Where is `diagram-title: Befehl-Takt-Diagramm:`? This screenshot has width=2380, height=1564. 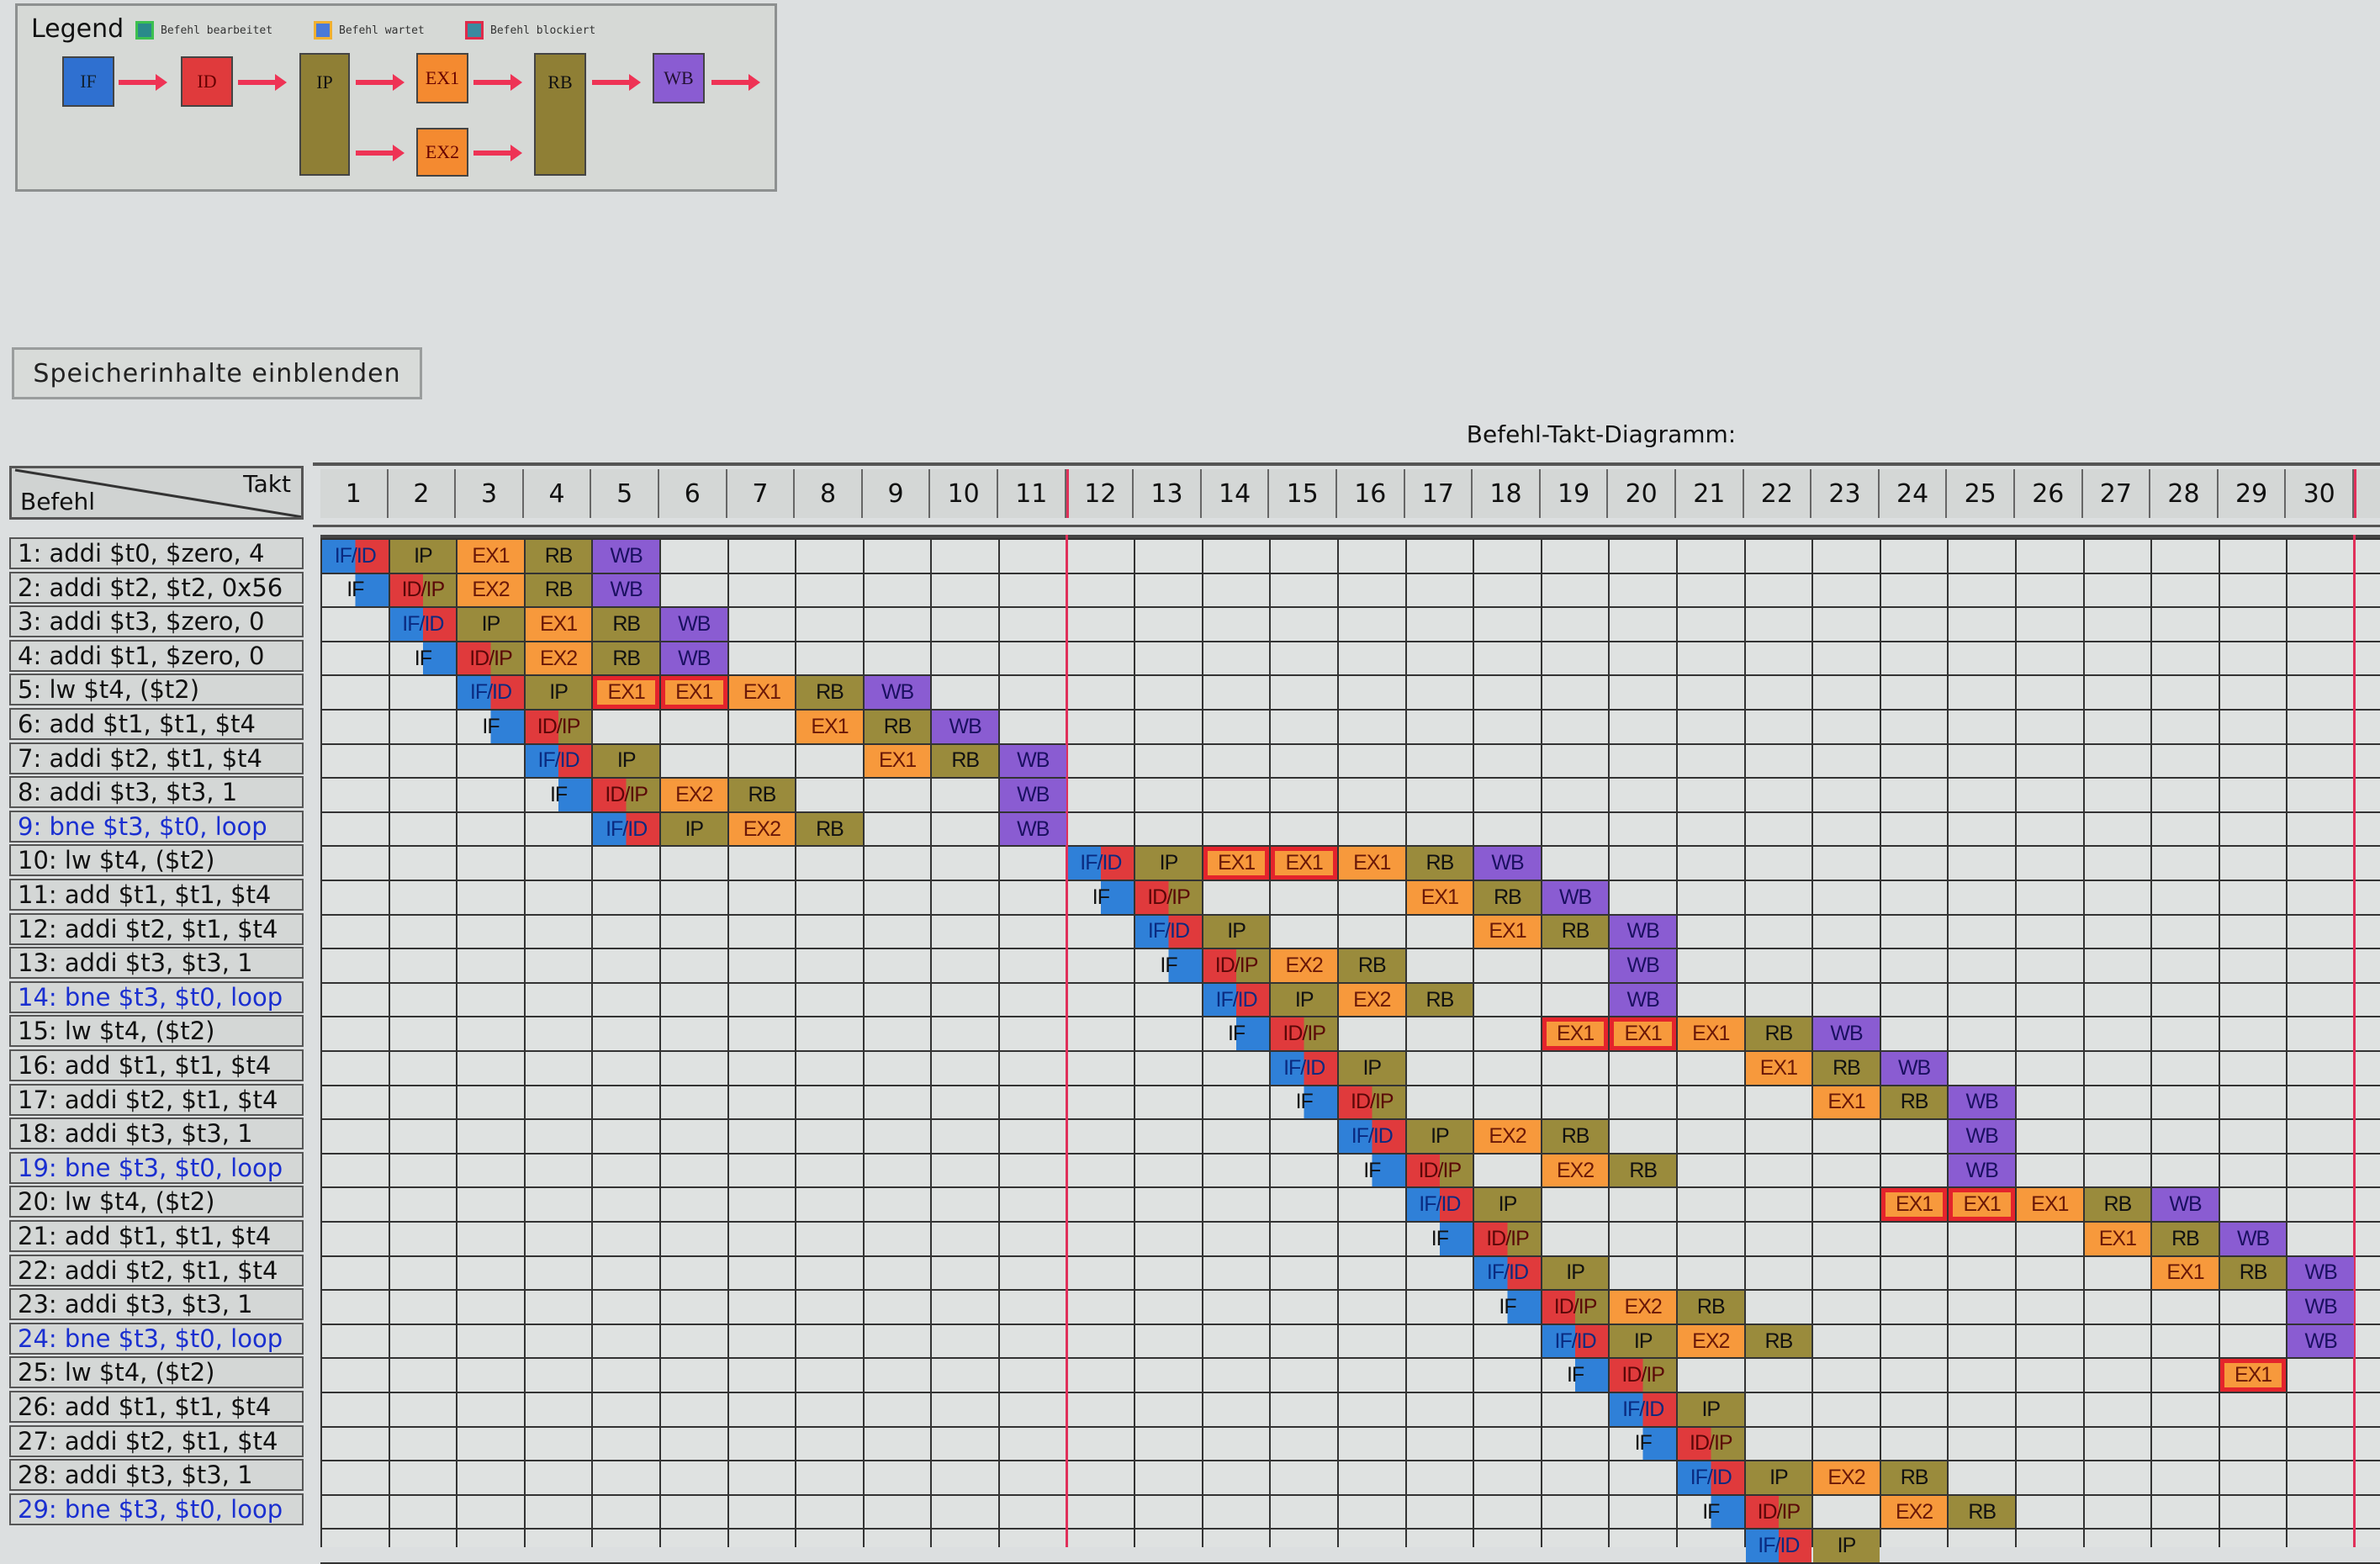
diagram-title: Befehl-Takt-Diagramm: is located at coordinates (1601, 434).